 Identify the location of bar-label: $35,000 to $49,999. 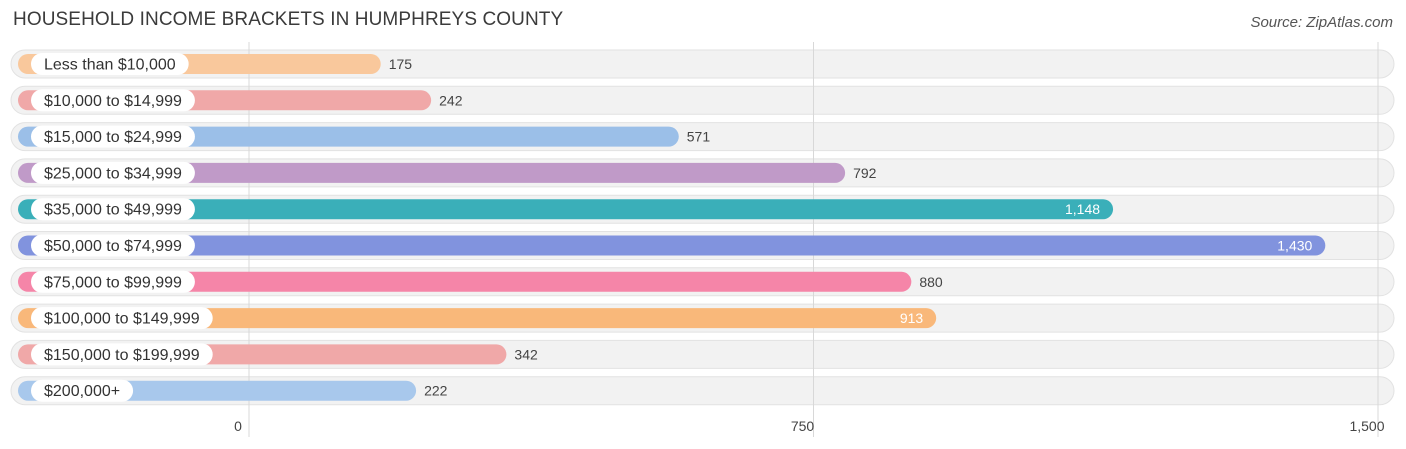
(113, 210).